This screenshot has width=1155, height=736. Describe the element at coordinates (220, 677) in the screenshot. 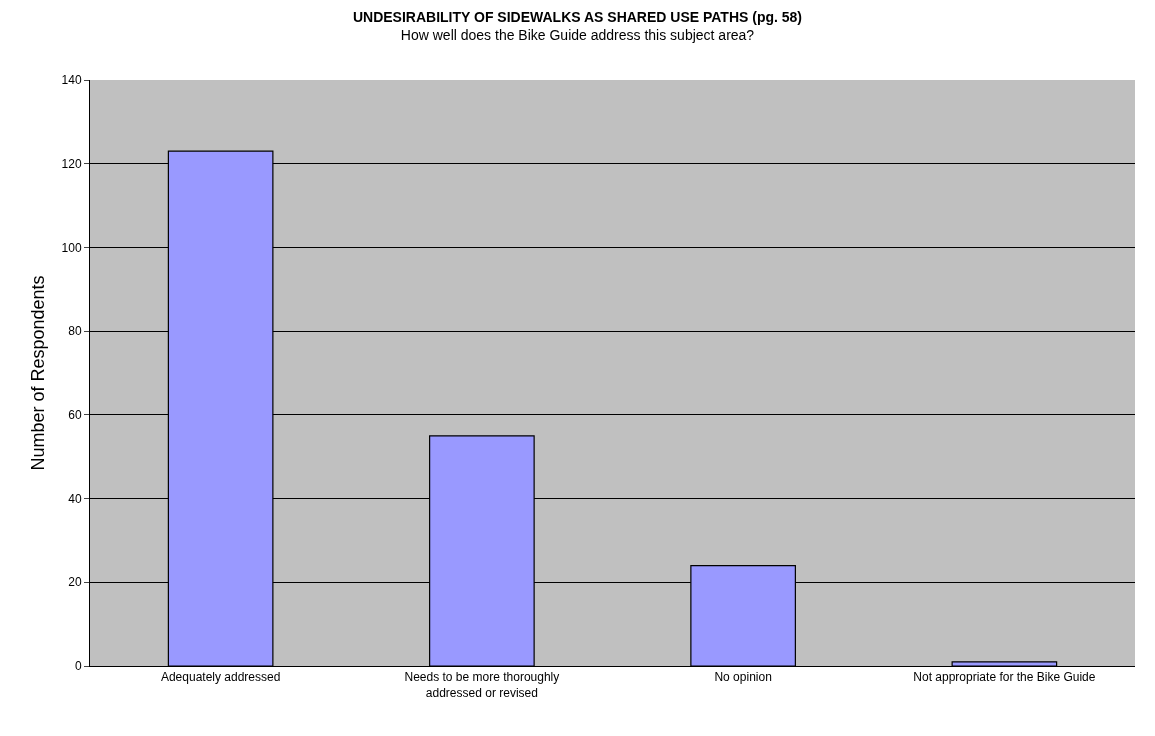

I see `x-tick-label: Adequately addressed` at that location.